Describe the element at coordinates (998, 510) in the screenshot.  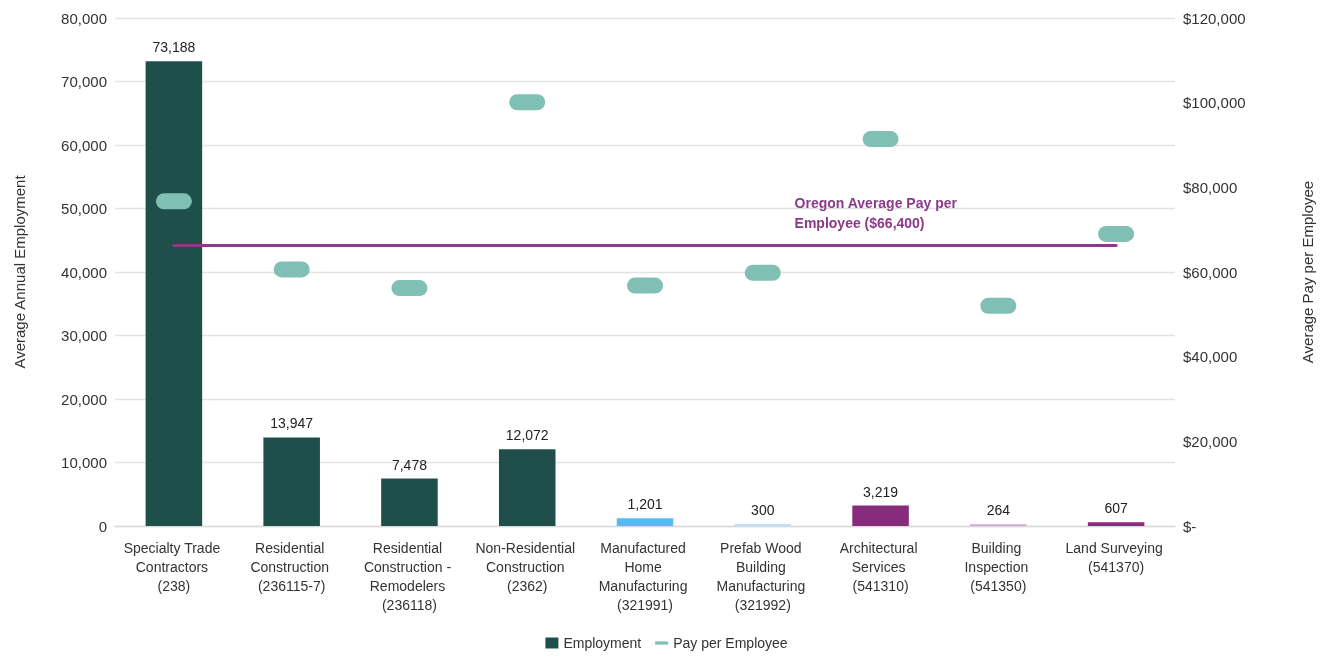
I see `data-label: 264` at that location.